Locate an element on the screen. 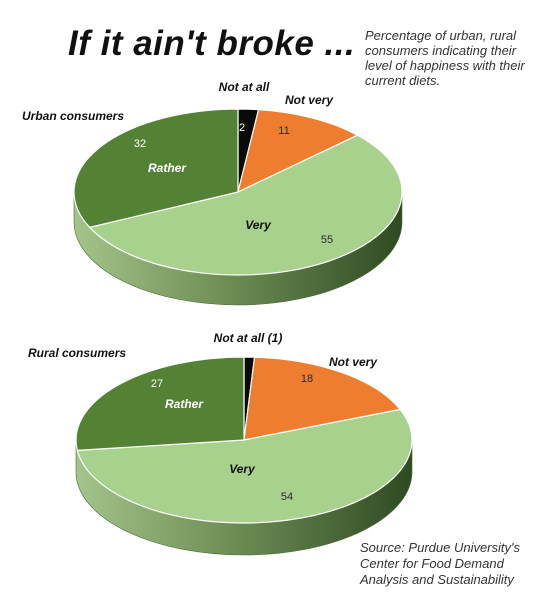 Image resolution: width=536 pixels, height=600 pixels. slice-value-not-very: 11 is located at coordinates (283, 131).